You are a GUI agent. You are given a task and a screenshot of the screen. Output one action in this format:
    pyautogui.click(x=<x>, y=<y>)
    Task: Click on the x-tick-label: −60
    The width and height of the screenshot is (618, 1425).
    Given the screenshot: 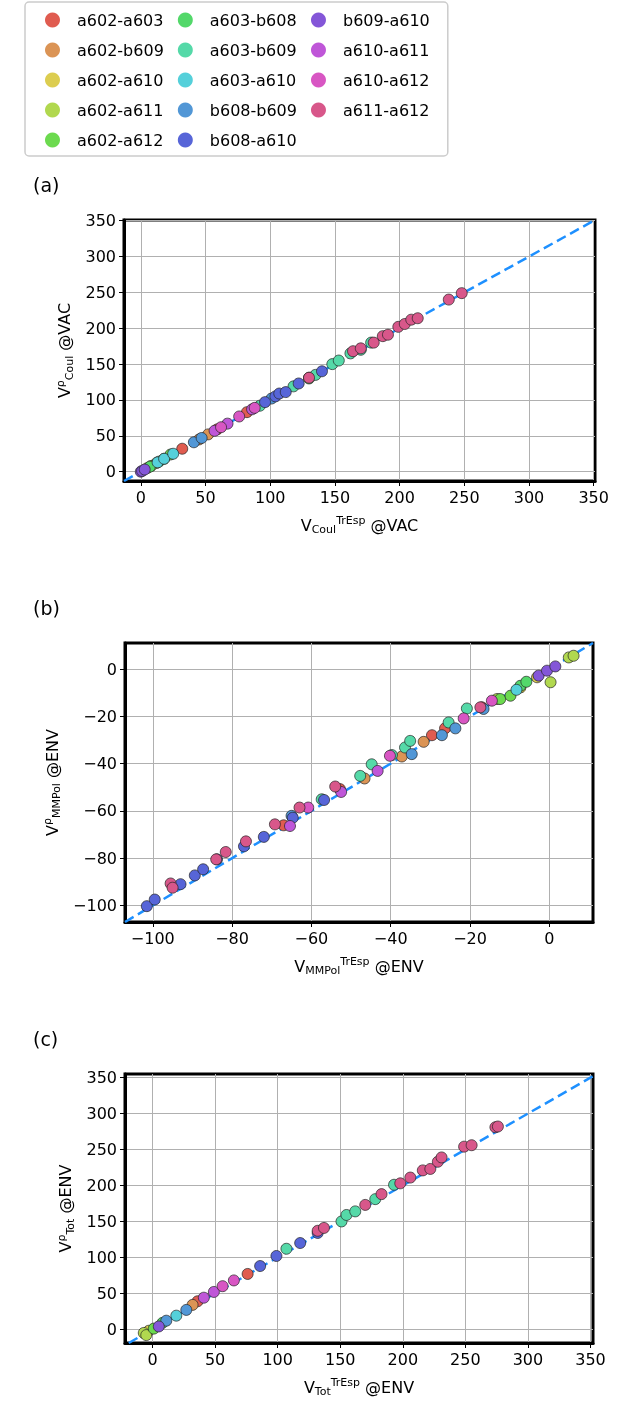 What is the action you would take?
    pyautogui.click(x=311, y=938)
    